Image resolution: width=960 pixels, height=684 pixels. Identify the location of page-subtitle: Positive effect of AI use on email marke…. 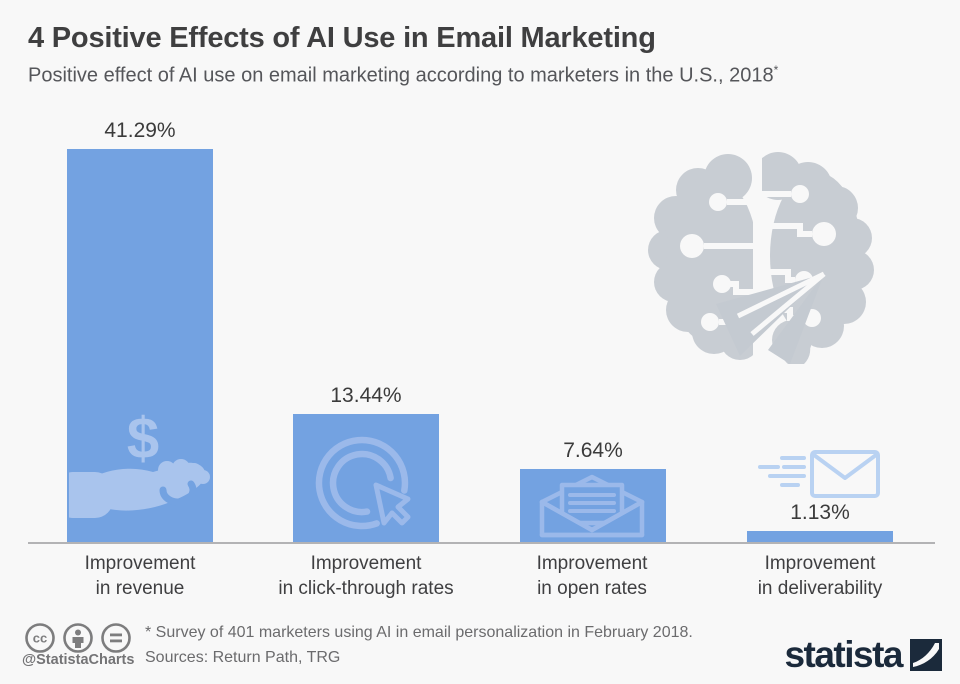
(403, 75).